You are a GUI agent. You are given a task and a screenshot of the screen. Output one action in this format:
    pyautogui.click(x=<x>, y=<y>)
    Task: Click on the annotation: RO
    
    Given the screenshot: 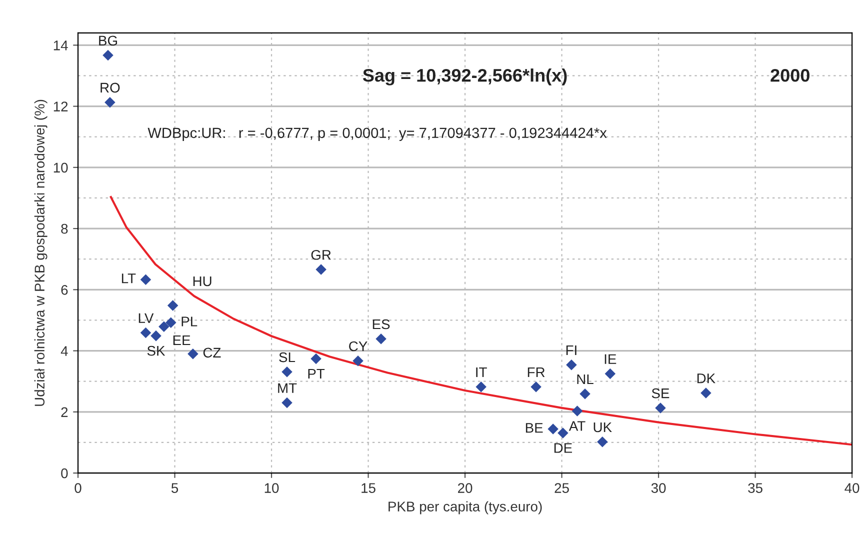 What is the action you would take?
    pyautogui.click(x=110, y=87)
    